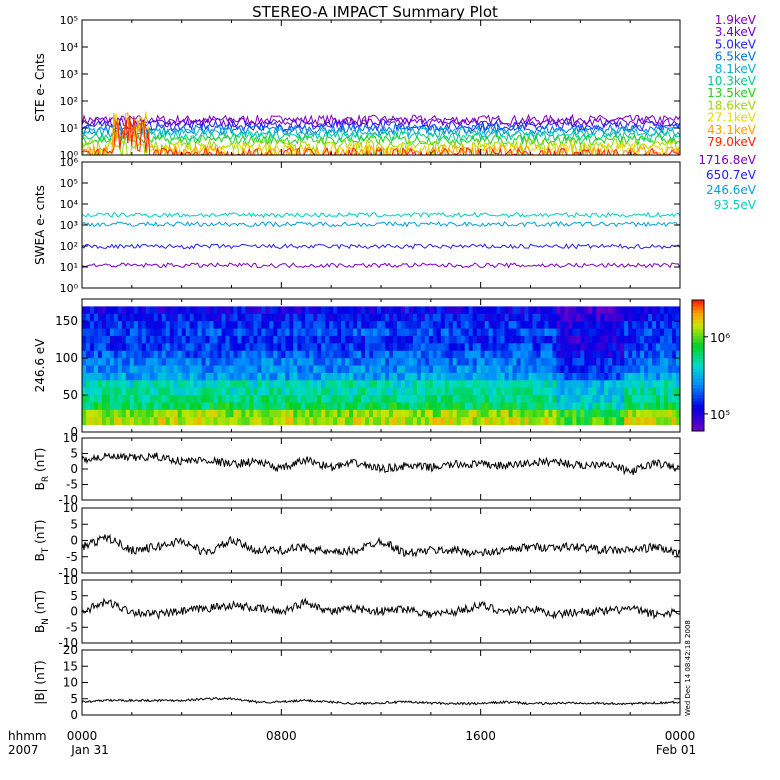  Describe the element at coordinates (40, 365) in the screenshot. I see `y-axis-label: 246.6 eV` at that location.